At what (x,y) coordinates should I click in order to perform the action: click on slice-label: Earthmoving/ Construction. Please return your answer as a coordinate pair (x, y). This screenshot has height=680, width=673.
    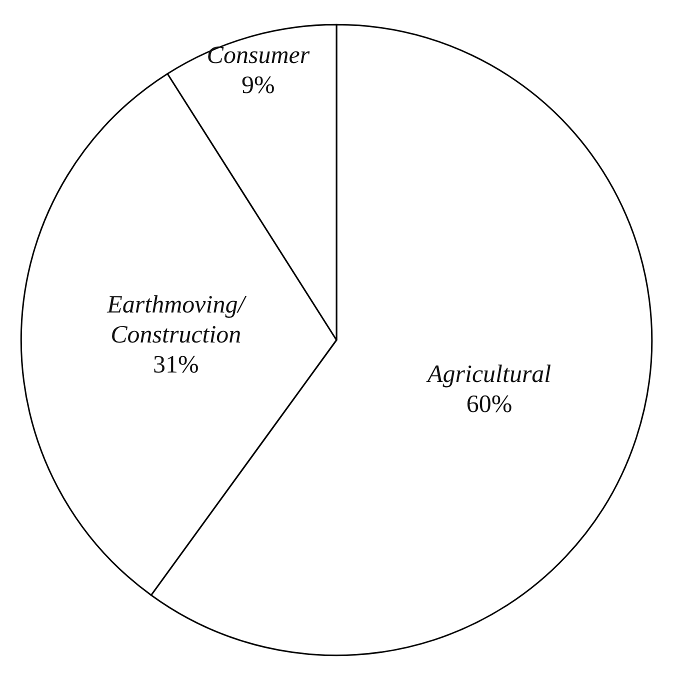
    Looking at the image, I should click on (176, 319).